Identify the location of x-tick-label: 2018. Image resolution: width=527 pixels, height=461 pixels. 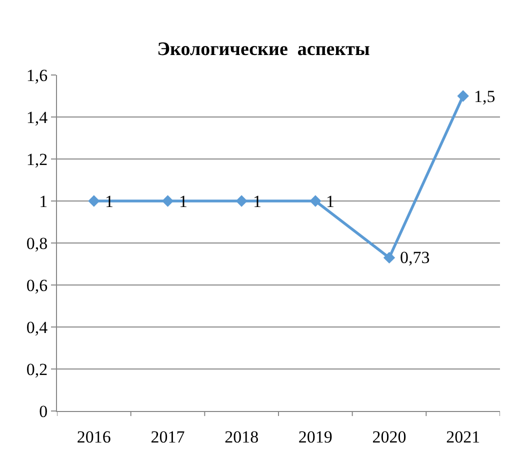
(241, 436).